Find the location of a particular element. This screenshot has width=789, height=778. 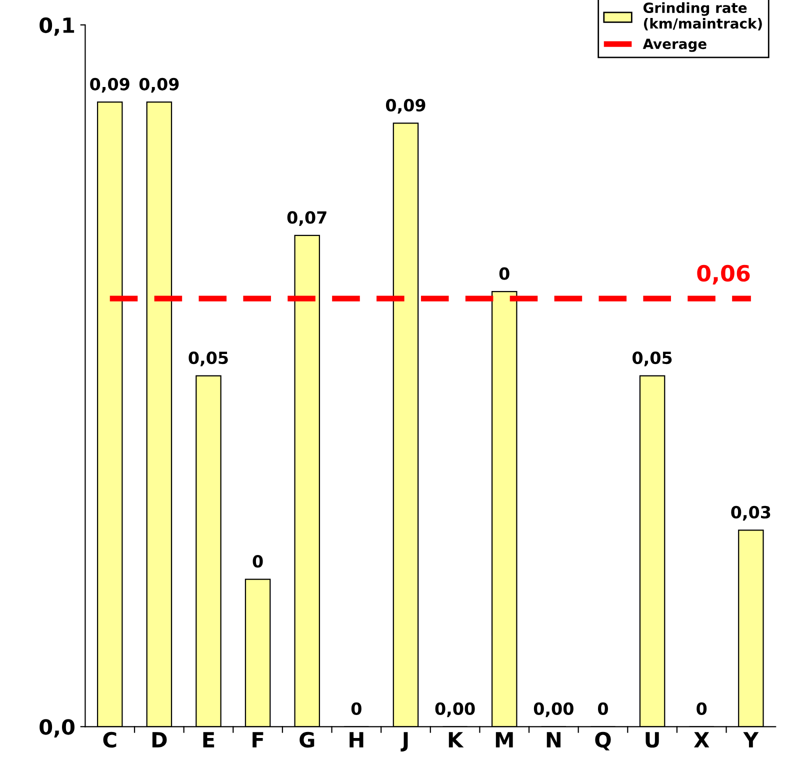

x-tick-label: N is located at coordinates (553, 740).